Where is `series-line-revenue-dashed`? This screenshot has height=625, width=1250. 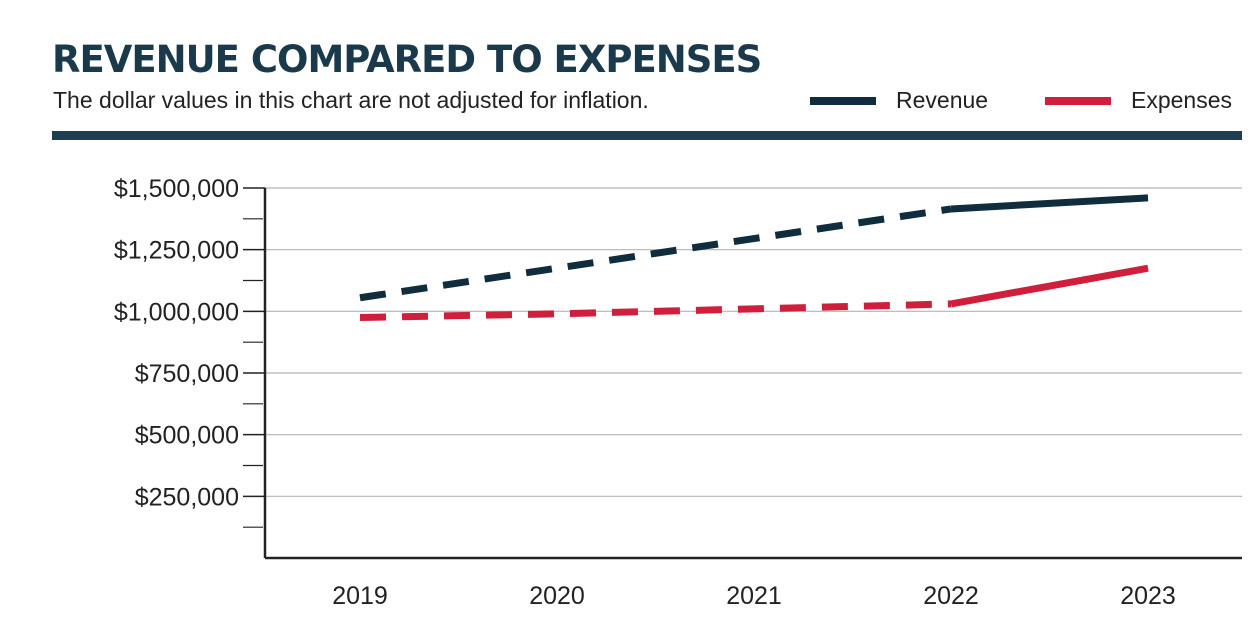 series-line-revenue-dashed is located at coordinates (655, 253).